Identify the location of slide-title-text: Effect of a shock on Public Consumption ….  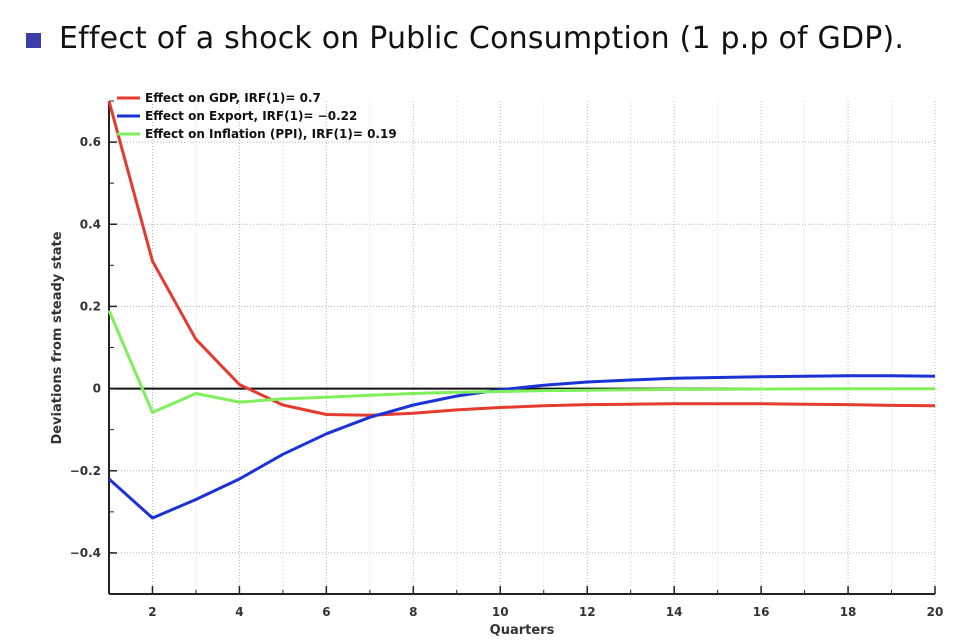
(482, 38).